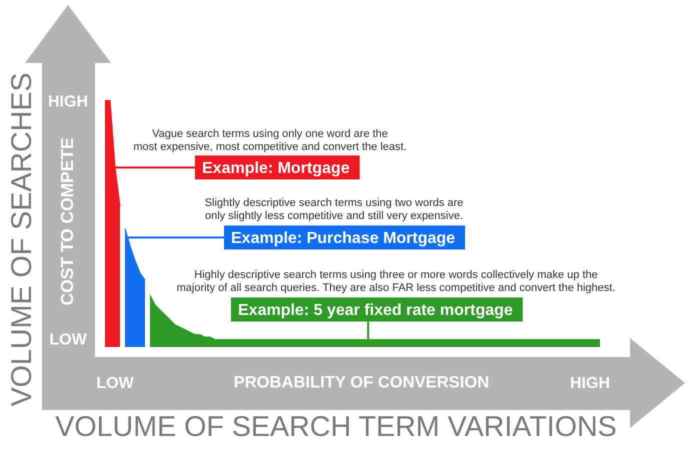 Image resolution: width=700 pixels, height=454 pixels. What do you see at coordinates (375, 310) in the screenshot?
I see `annotation: Example: 5 year fixed rate mortgage` at bounding box center [375, 310].